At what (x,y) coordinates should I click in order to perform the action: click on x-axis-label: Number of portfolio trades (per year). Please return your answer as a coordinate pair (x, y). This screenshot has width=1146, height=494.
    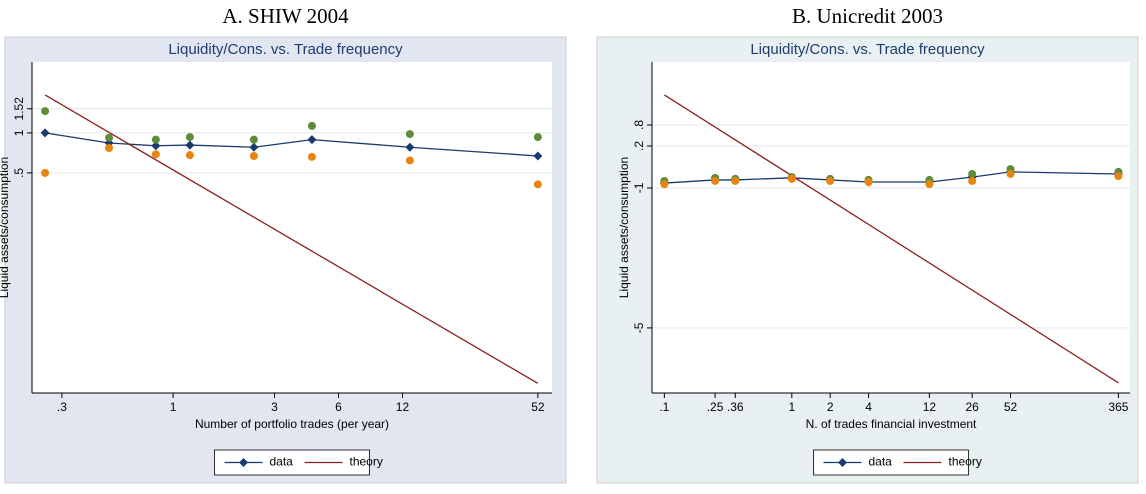
    Looking at the image, I should click on (292, 424).